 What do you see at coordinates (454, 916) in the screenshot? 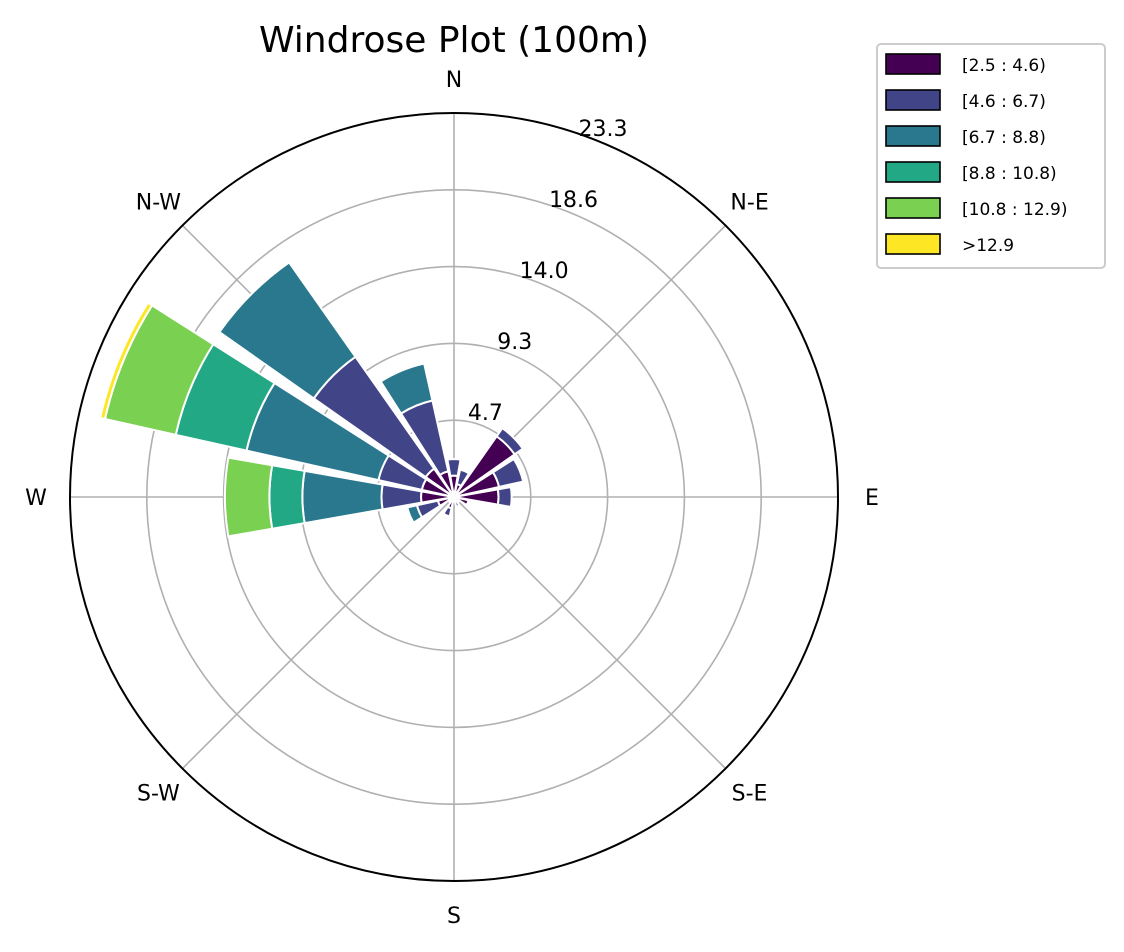
I see `direction-label-s: S` at bounding box center [454, 916].